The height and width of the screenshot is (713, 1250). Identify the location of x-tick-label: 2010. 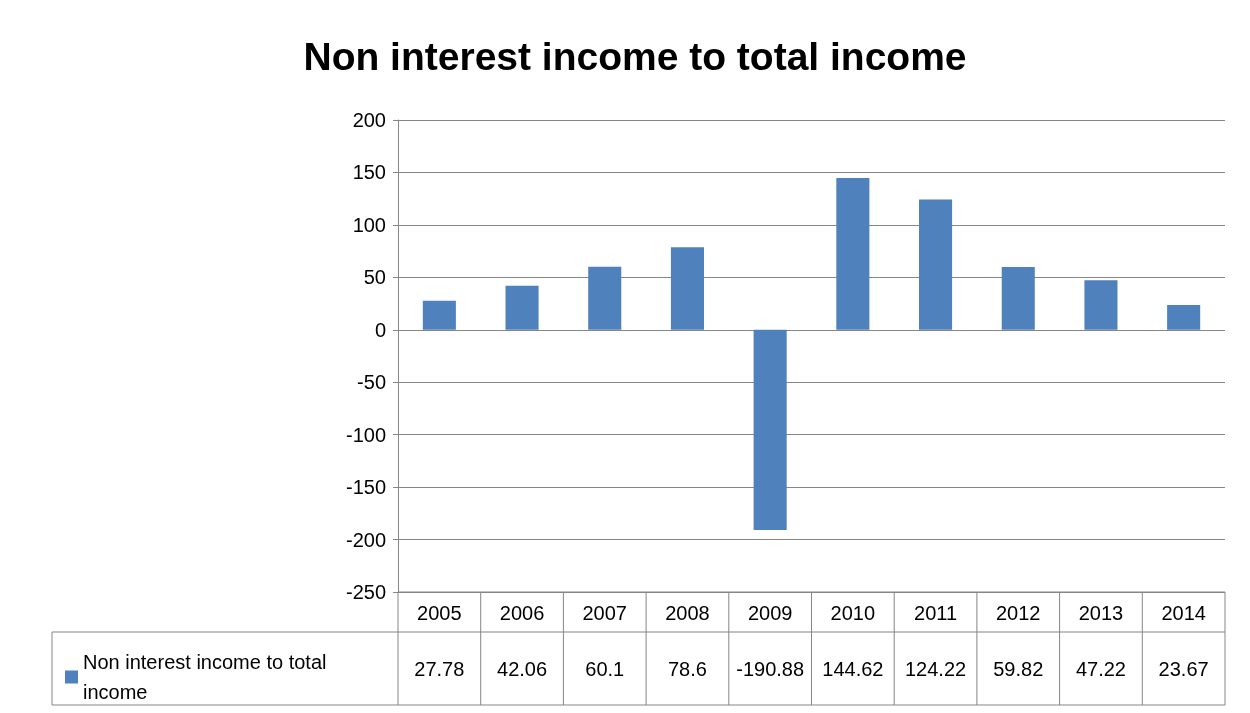
(853, 613).